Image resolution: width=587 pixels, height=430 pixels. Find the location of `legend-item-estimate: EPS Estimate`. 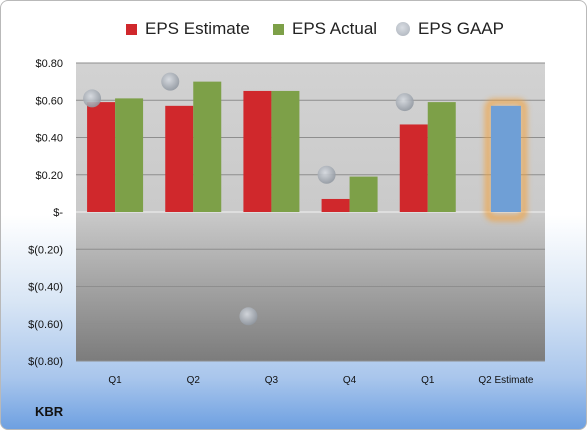

legend-item-estimate: EPS Estimate is located at coordinates (188, 29).